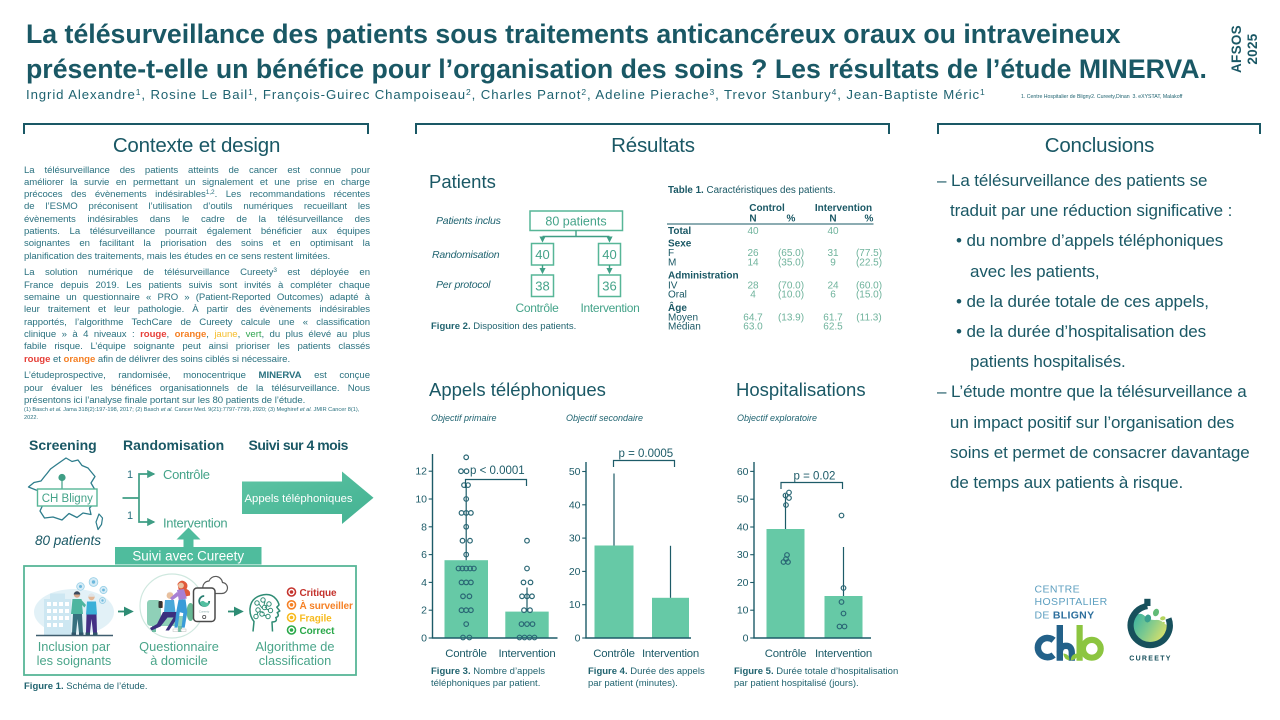 The width and height of the screenshot is (1280, 720). What do you see at coordinates (485, 683) in the screenshot?
I see `svg-text: téléphoniques par patient.` at bounding box center [485, 683].